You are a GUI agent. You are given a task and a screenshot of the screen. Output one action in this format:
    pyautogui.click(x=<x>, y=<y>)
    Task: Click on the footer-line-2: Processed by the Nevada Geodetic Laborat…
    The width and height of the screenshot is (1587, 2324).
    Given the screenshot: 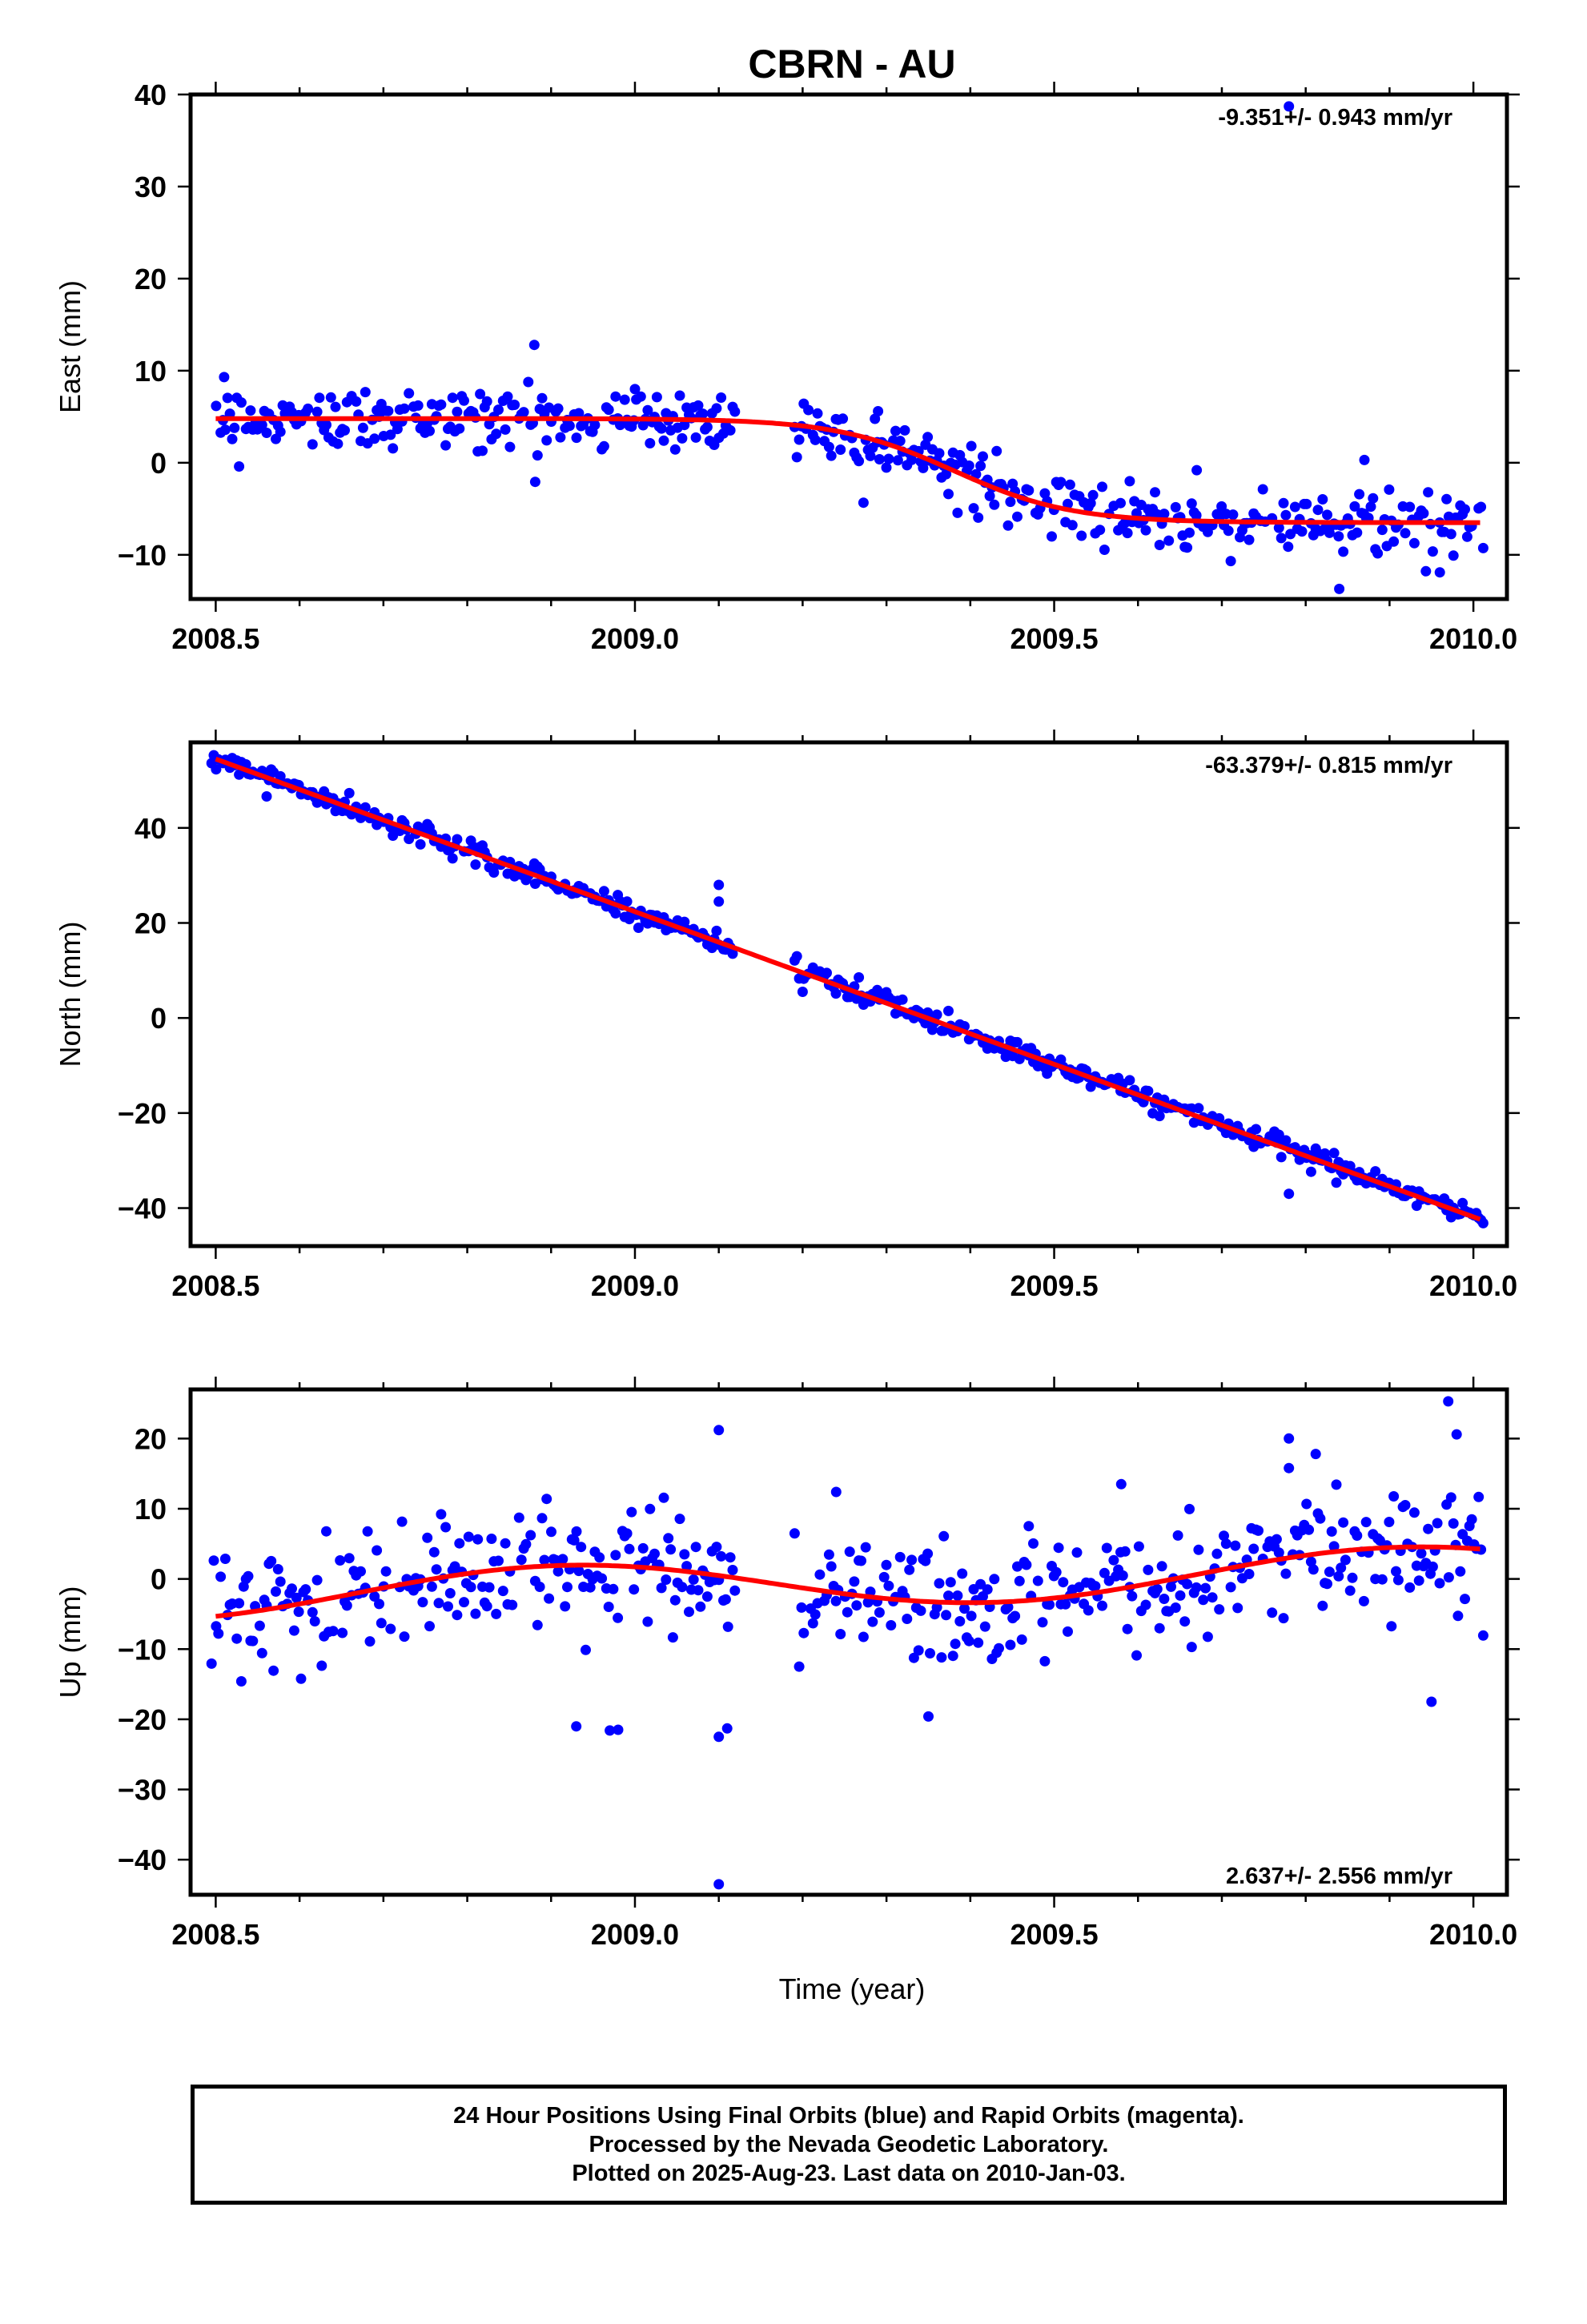 What is the action you would take?
    pyautogui.click(x=849, y=2144)
    